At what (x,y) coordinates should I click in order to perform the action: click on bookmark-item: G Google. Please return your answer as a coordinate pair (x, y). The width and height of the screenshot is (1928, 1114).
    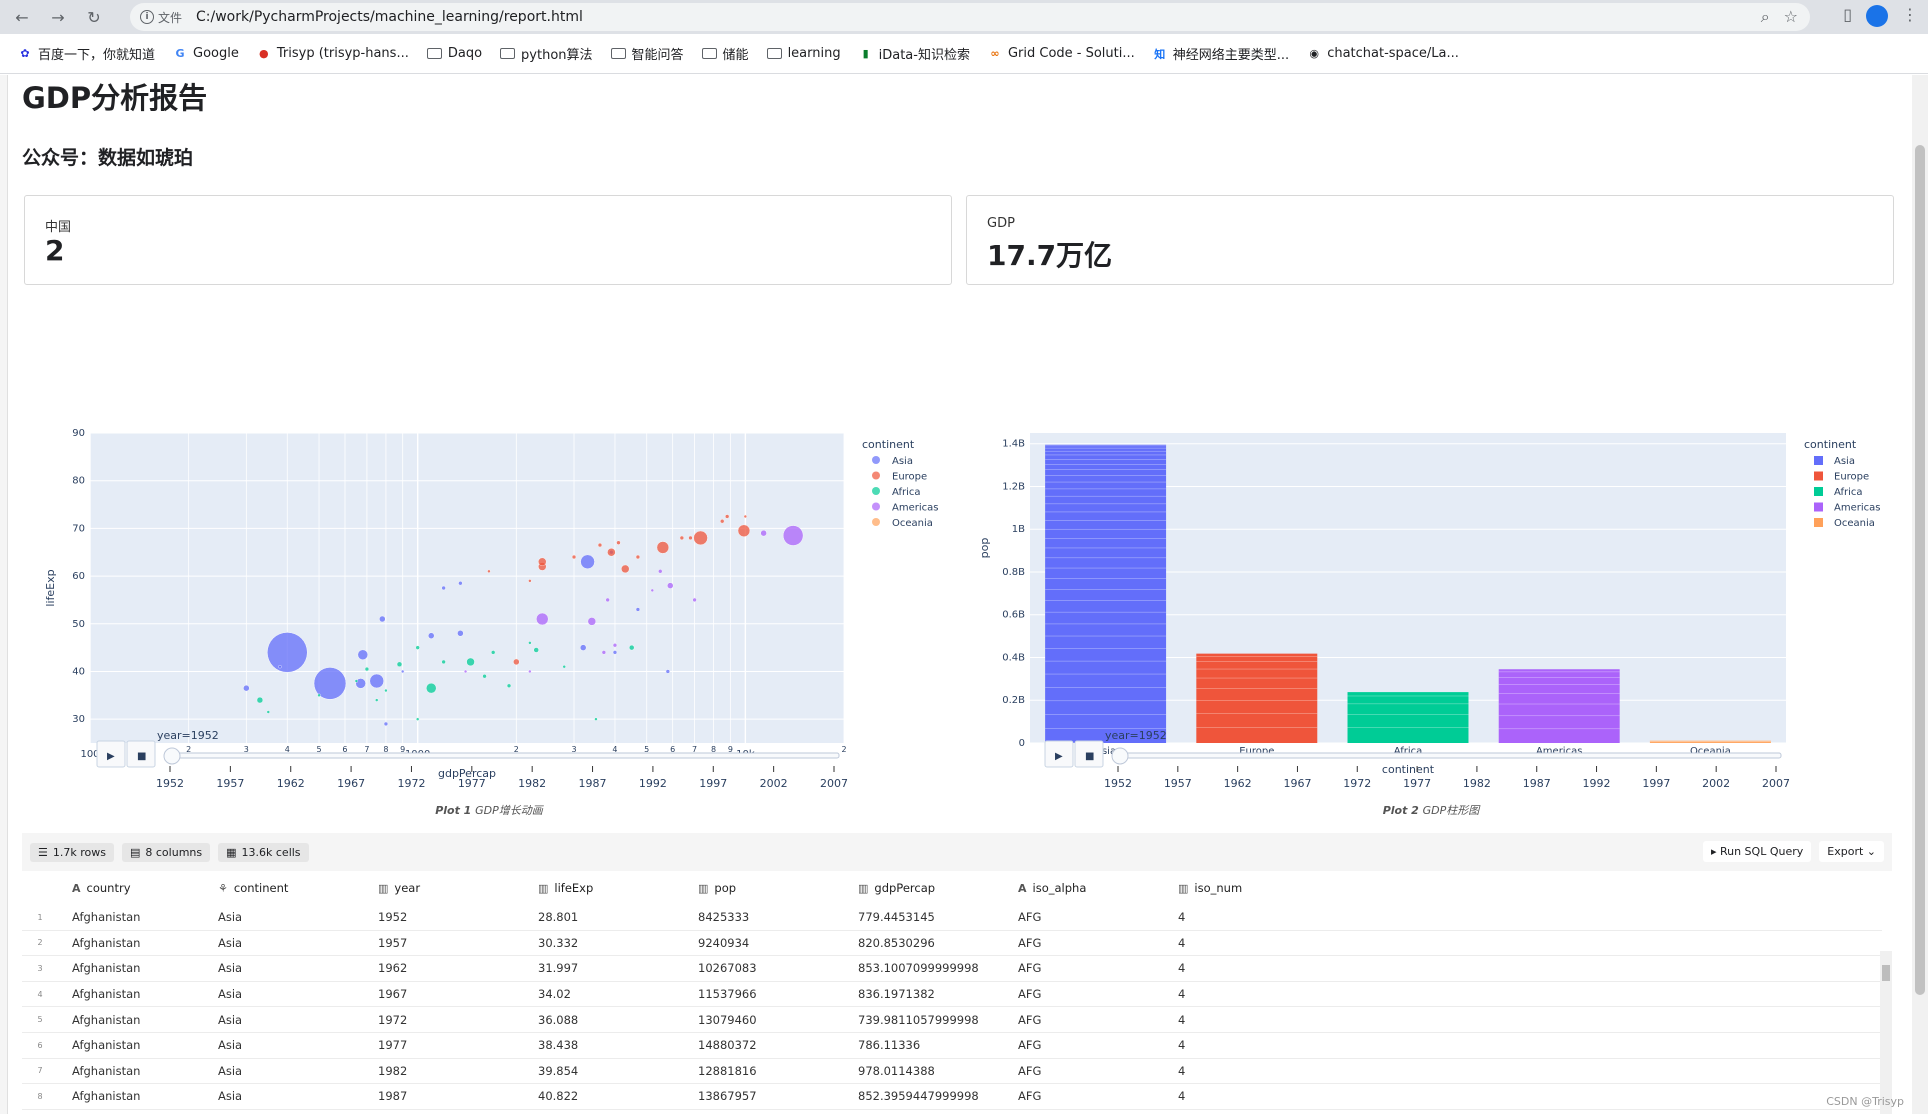
    Looking at the image, I should click on (206, 53).